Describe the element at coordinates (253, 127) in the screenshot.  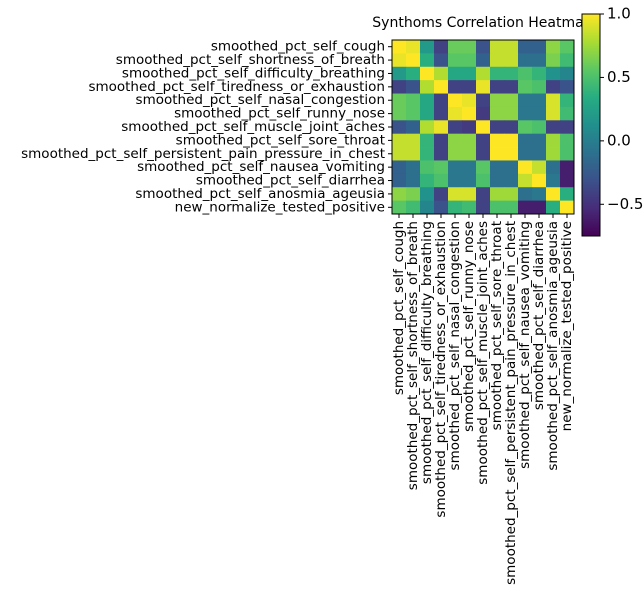
I see `y-tick-label: smoothed_pct_self_muscle_joint_aches` at that location.